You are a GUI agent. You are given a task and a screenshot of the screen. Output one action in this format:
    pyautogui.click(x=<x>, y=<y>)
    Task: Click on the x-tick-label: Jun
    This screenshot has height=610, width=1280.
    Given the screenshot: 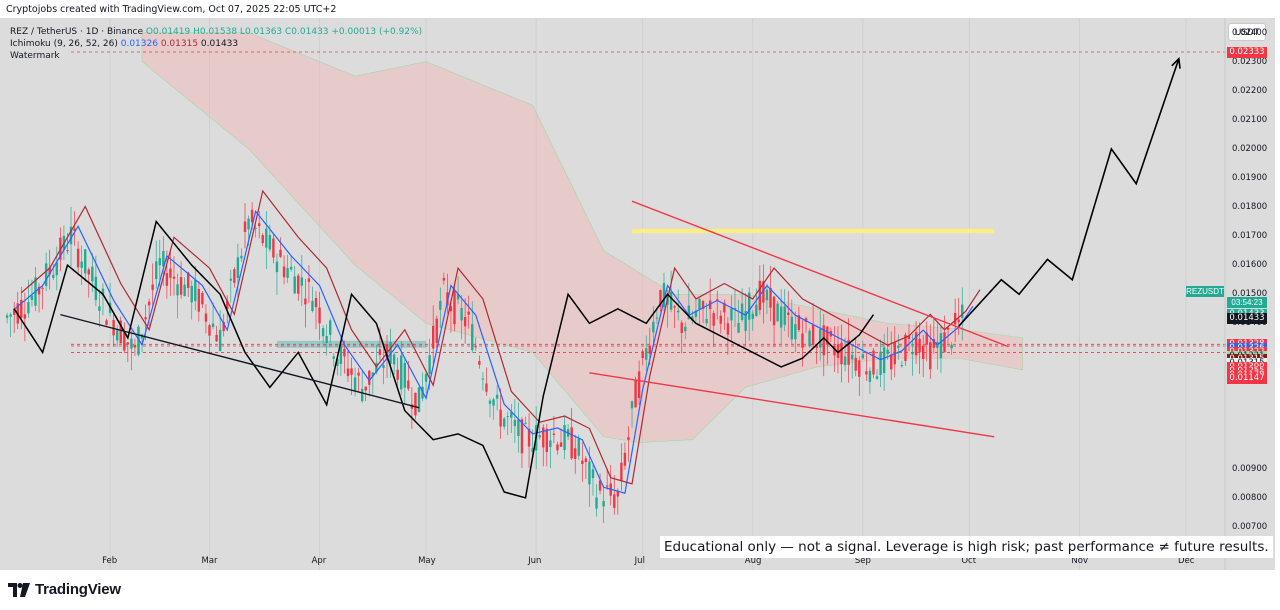 What is the action you would take?
    pyautogui.click(x=535, y=561)
    